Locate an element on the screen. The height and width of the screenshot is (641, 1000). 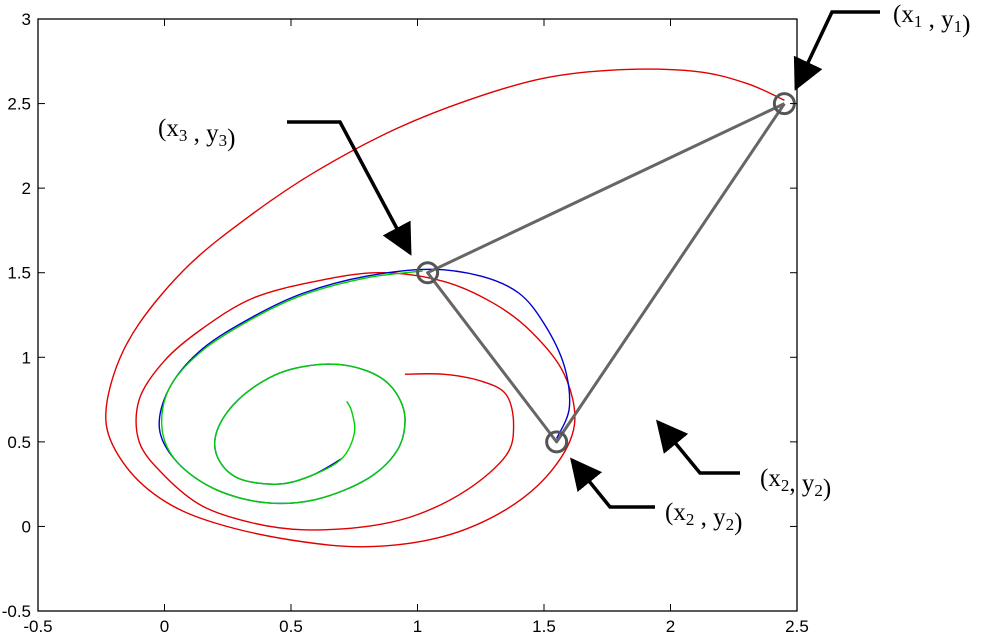
x-tick-label: 1 is located at coordinates (417, 626).